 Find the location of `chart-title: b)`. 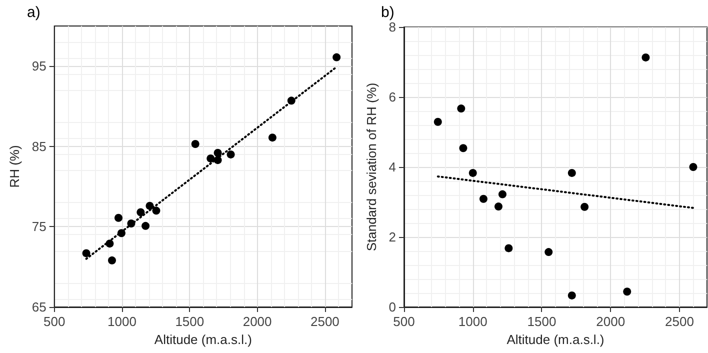

chart-title: b) is located at coordinates (387, 12).